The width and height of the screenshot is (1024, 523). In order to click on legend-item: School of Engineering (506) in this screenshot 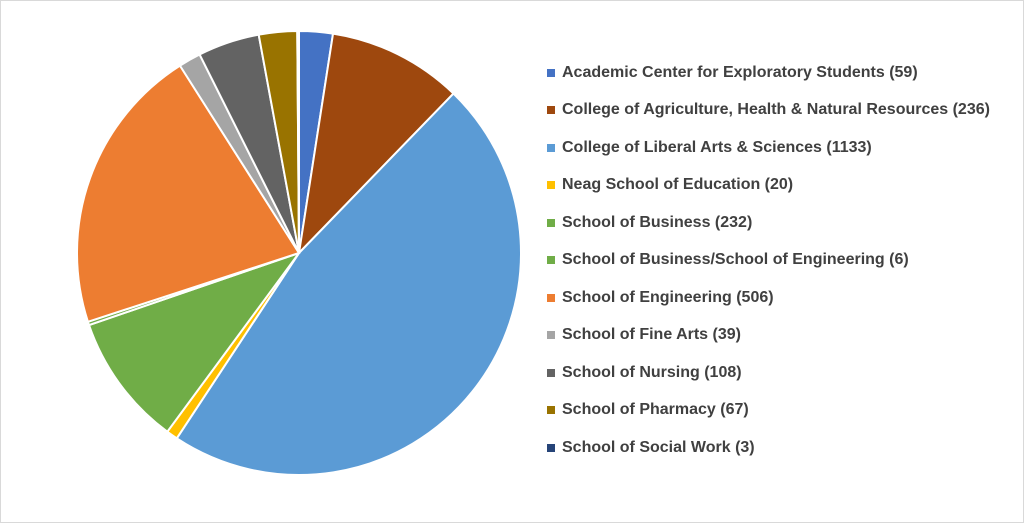, I will do `click(768, 298)`.